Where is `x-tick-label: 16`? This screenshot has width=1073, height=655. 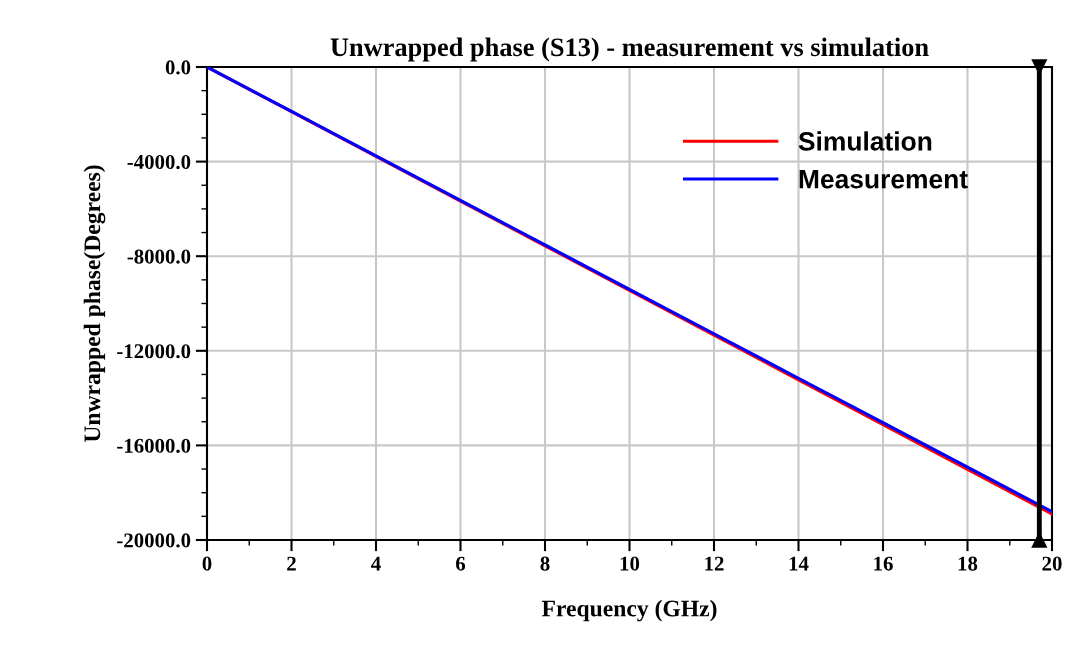 x-tick-label: 16 is located at coordinates (883, 563).